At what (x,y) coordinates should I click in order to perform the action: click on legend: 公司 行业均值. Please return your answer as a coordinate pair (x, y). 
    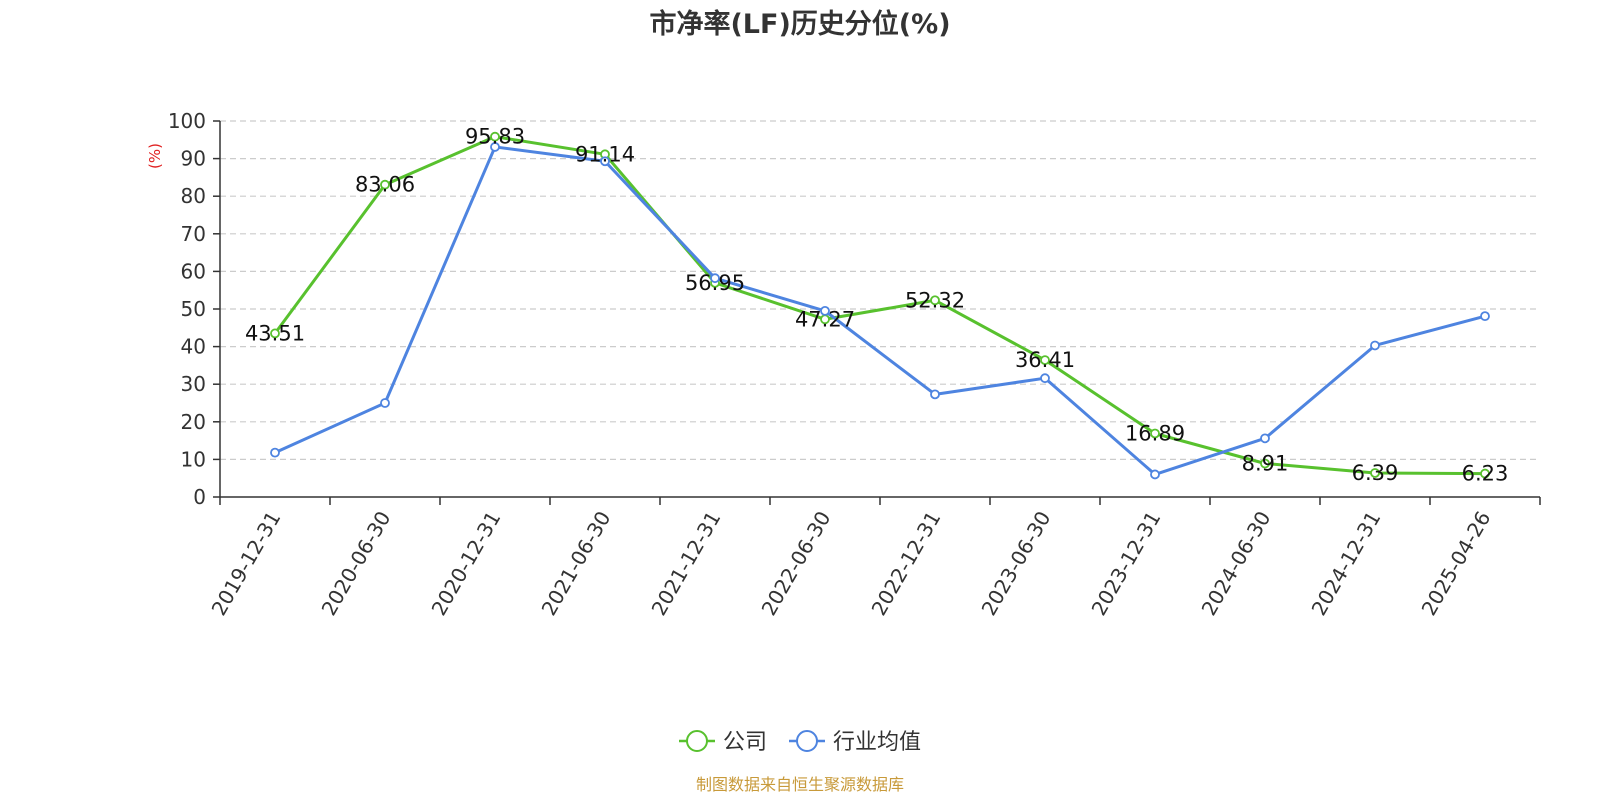
    Looking at the image, I should click on (800, 742).